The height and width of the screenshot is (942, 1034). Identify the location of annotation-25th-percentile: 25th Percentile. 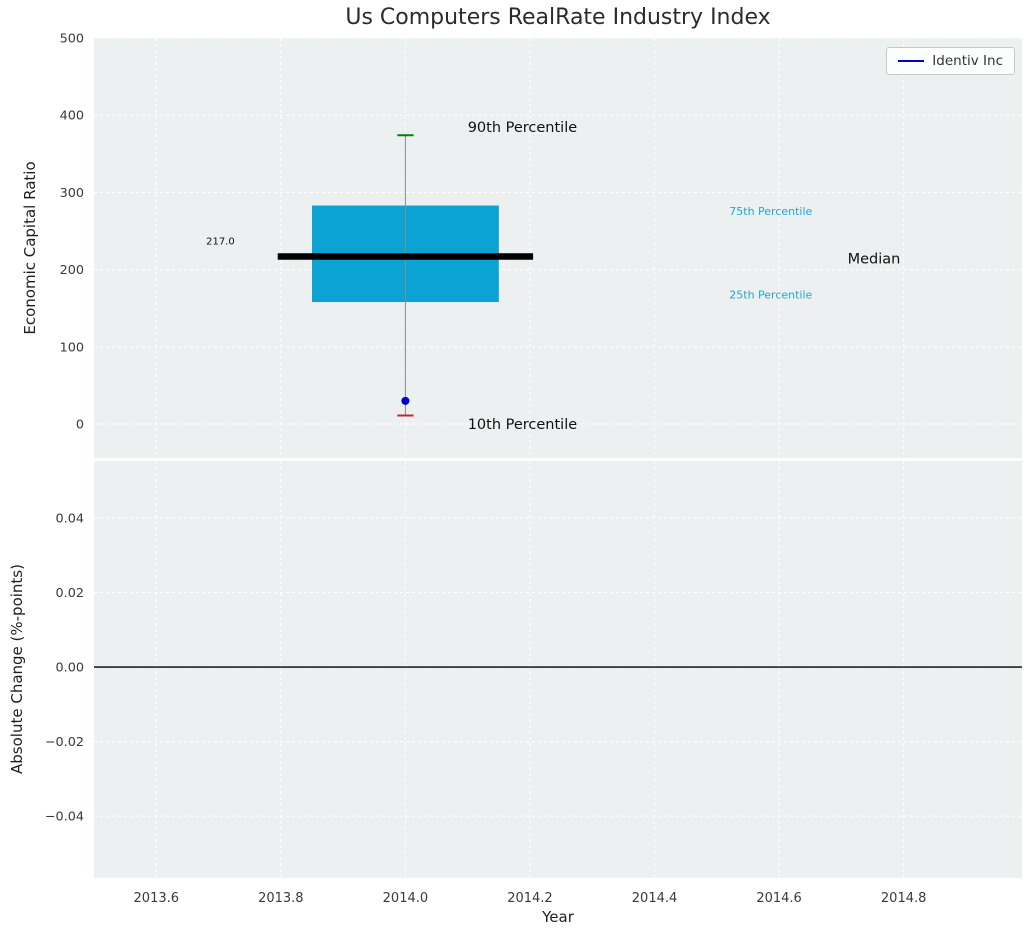
(770, 294).